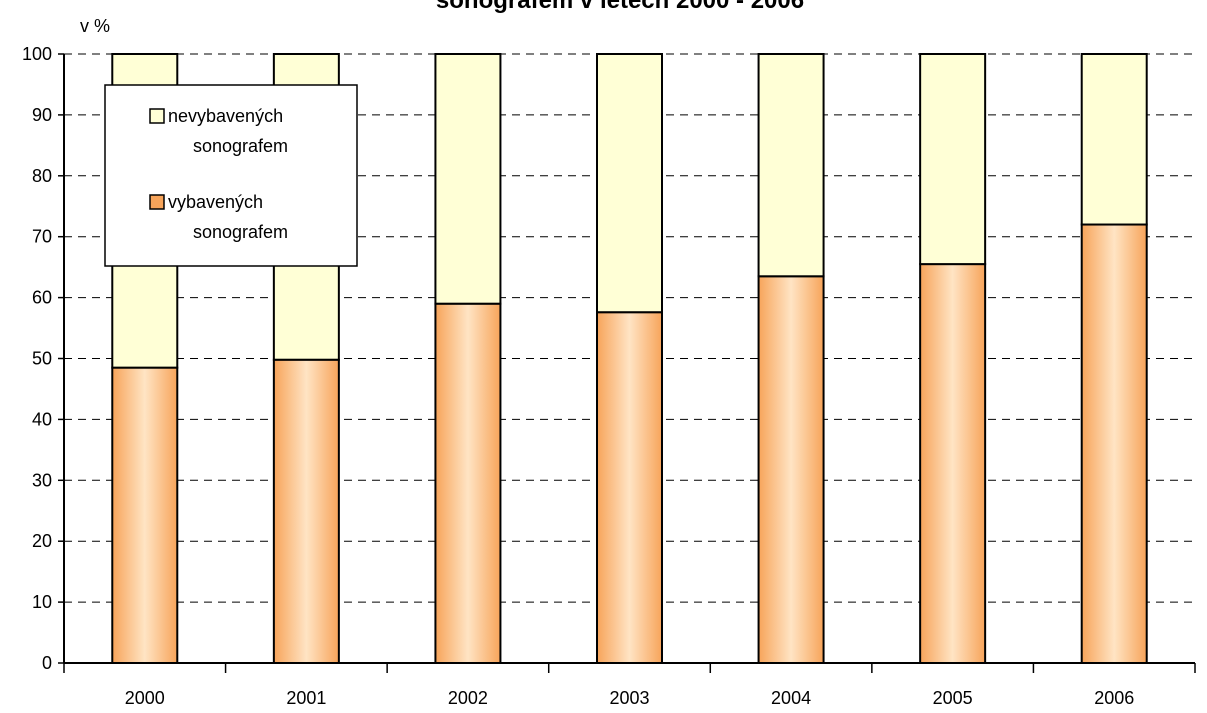  I want to click on legend-label-vybavenych-line1: vybavených, so click(215, 202).